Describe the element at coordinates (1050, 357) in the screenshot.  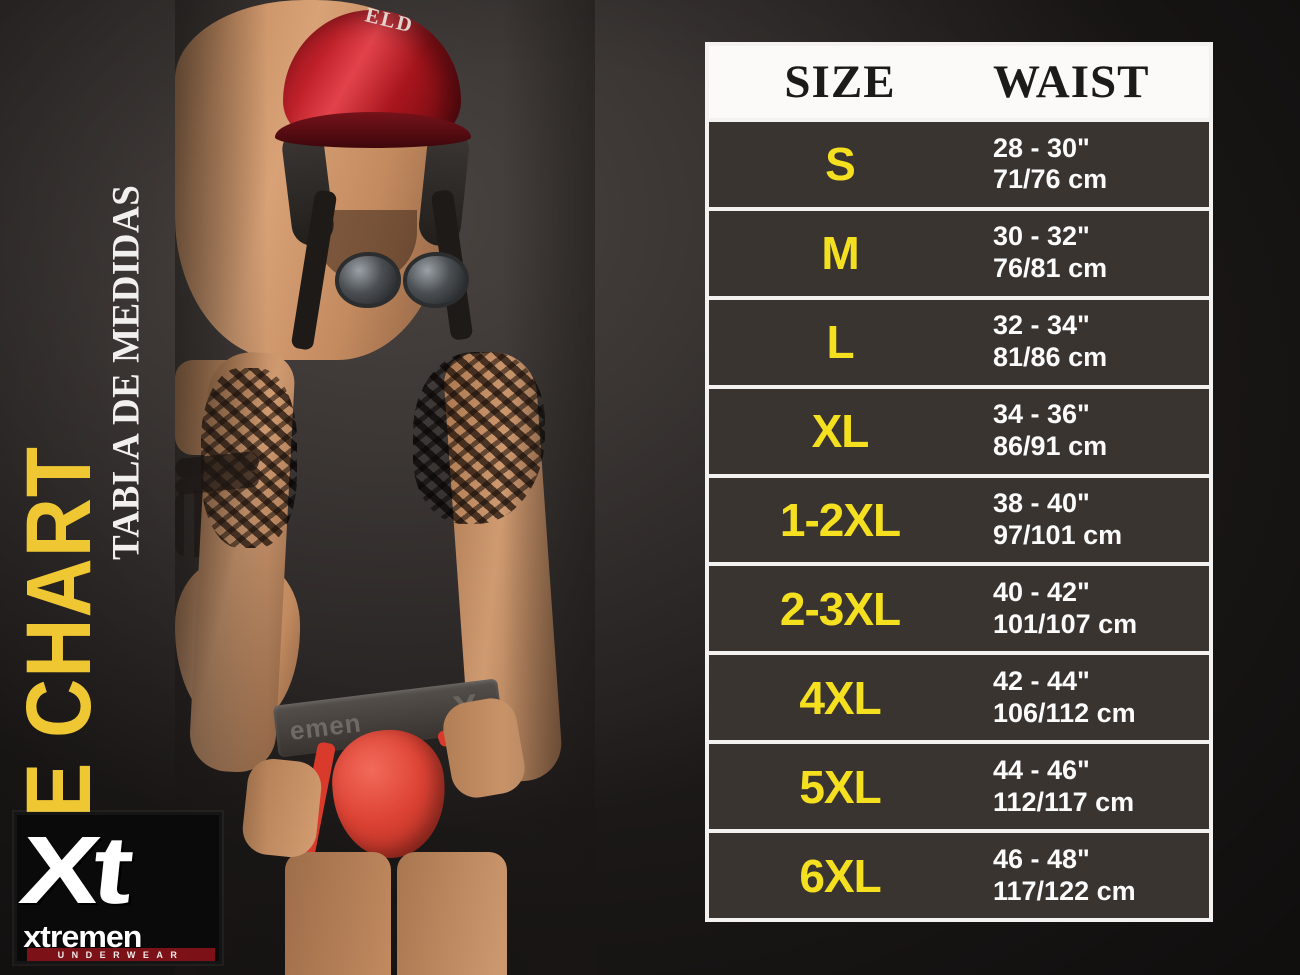
I see `waist-centimeters: 81/86 cm` at that location.